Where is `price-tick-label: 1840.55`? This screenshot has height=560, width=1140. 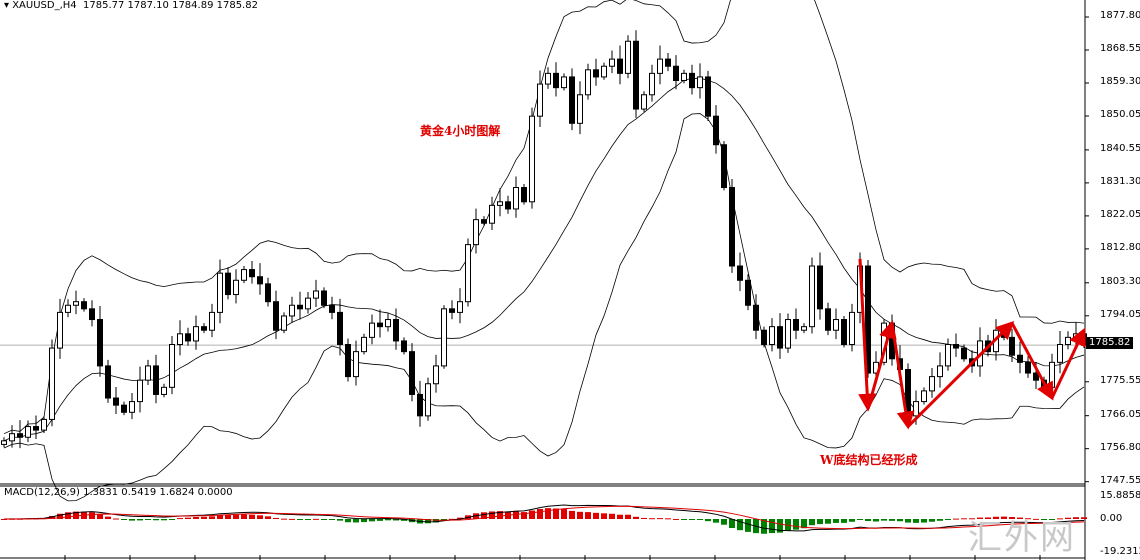 price-tick-label: 1840.55 is located at coordinates (1120, 148).